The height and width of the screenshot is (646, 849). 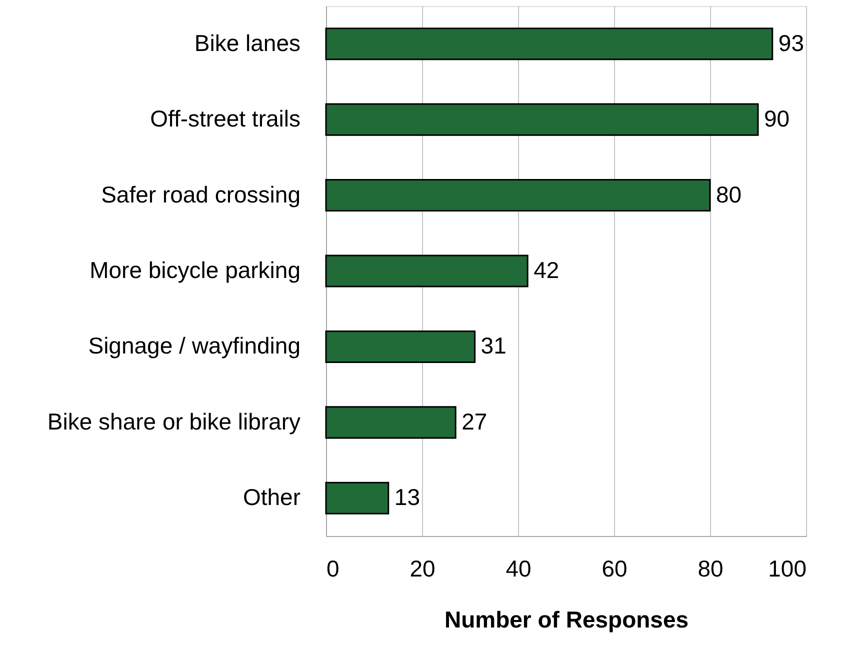 What do you see at coordinates (493, 345) in the screenshot?
I see `data-label: 31` at bounding box center [493, 345].